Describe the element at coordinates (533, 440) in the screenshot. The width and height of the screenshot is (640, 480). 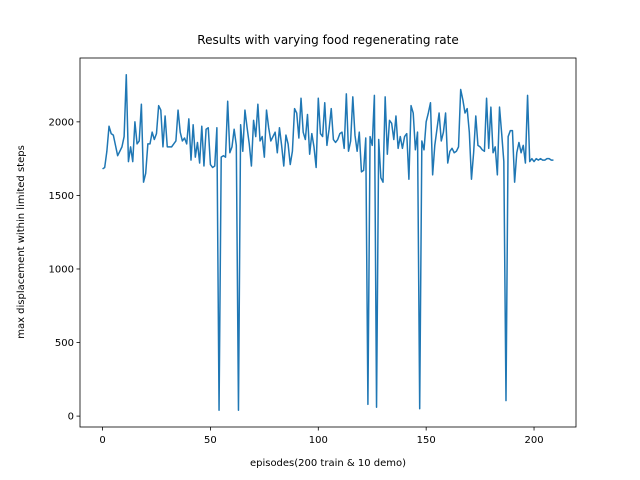
I see `x-tick-label: 200` at that location.